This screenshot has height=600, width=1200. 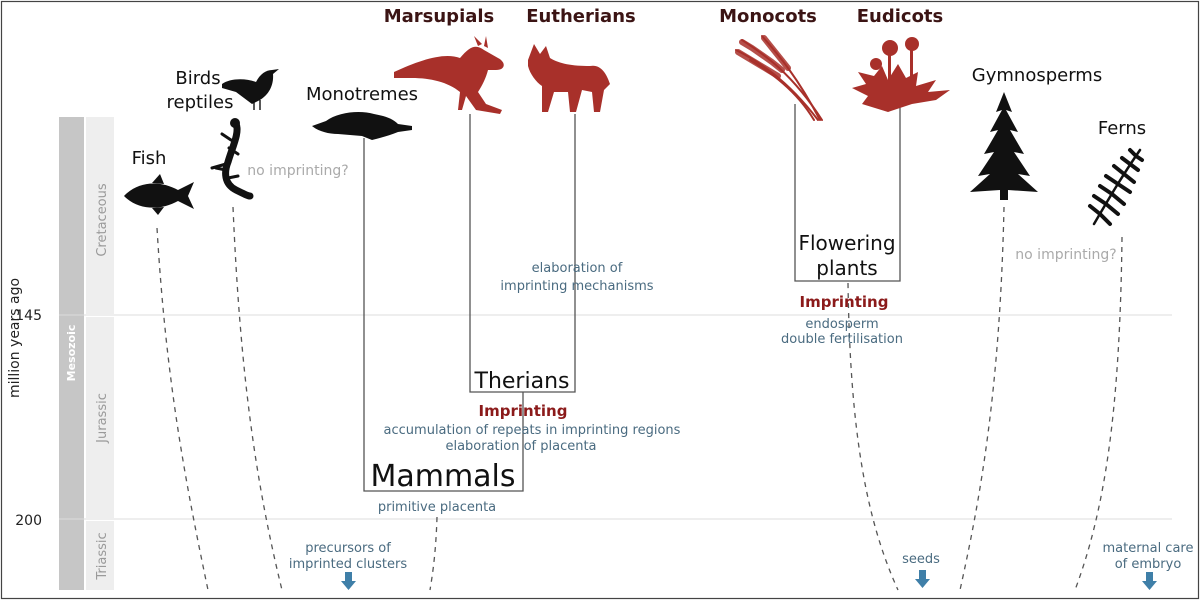 I want to click on note-precursors-l1: precursors of, so click(x=348, y=548).